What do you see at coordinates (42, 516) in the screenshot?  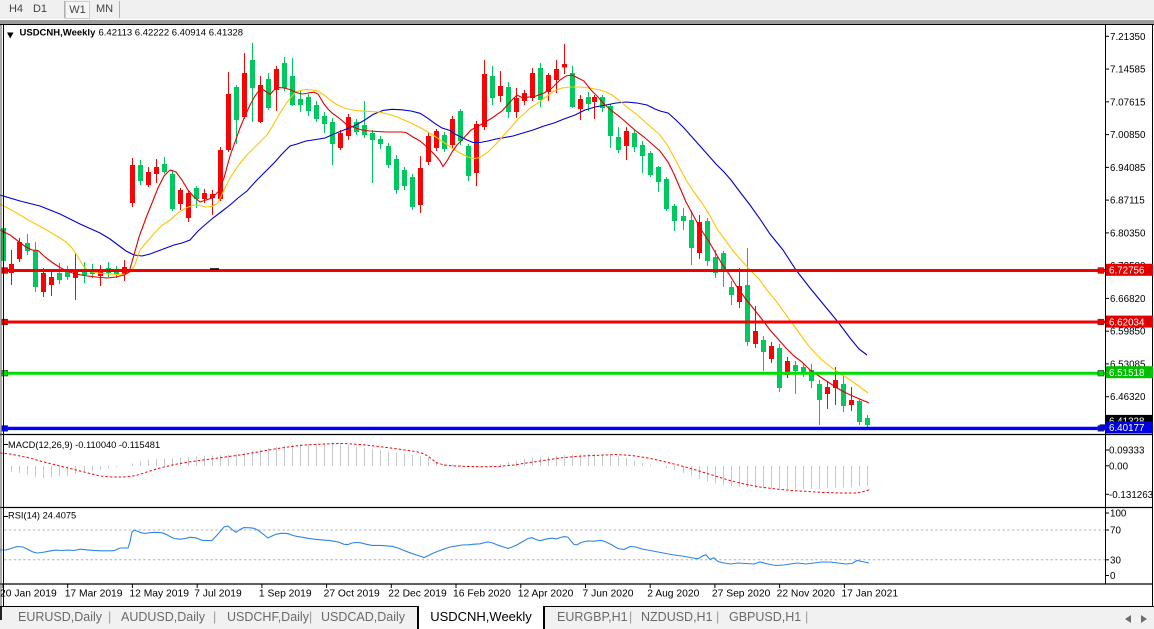 I see `svg-text: RSI(14) 24.4075` at bounding box center [42, 516].